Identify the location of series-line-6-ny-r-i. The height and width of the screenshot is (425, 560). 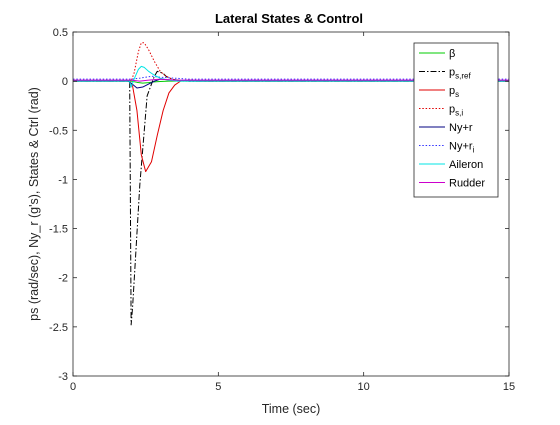
(291, 77).